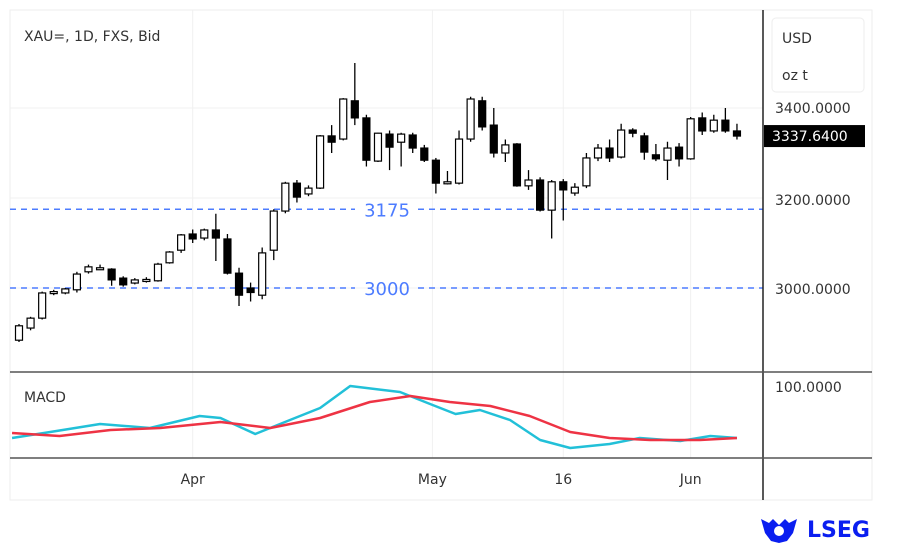  Describe the element at coordinates (563, 480) in the screenshot. I see `x-tick-label: 16` at that location.